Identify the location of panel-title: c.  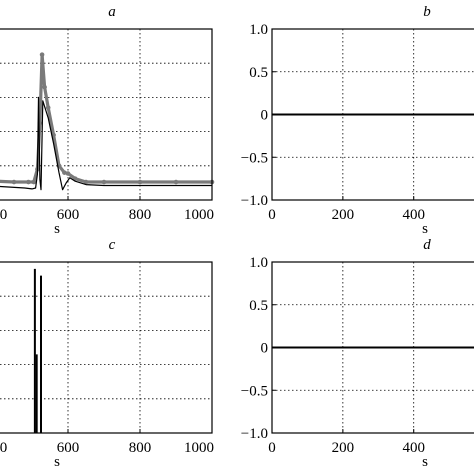
(112, 245).